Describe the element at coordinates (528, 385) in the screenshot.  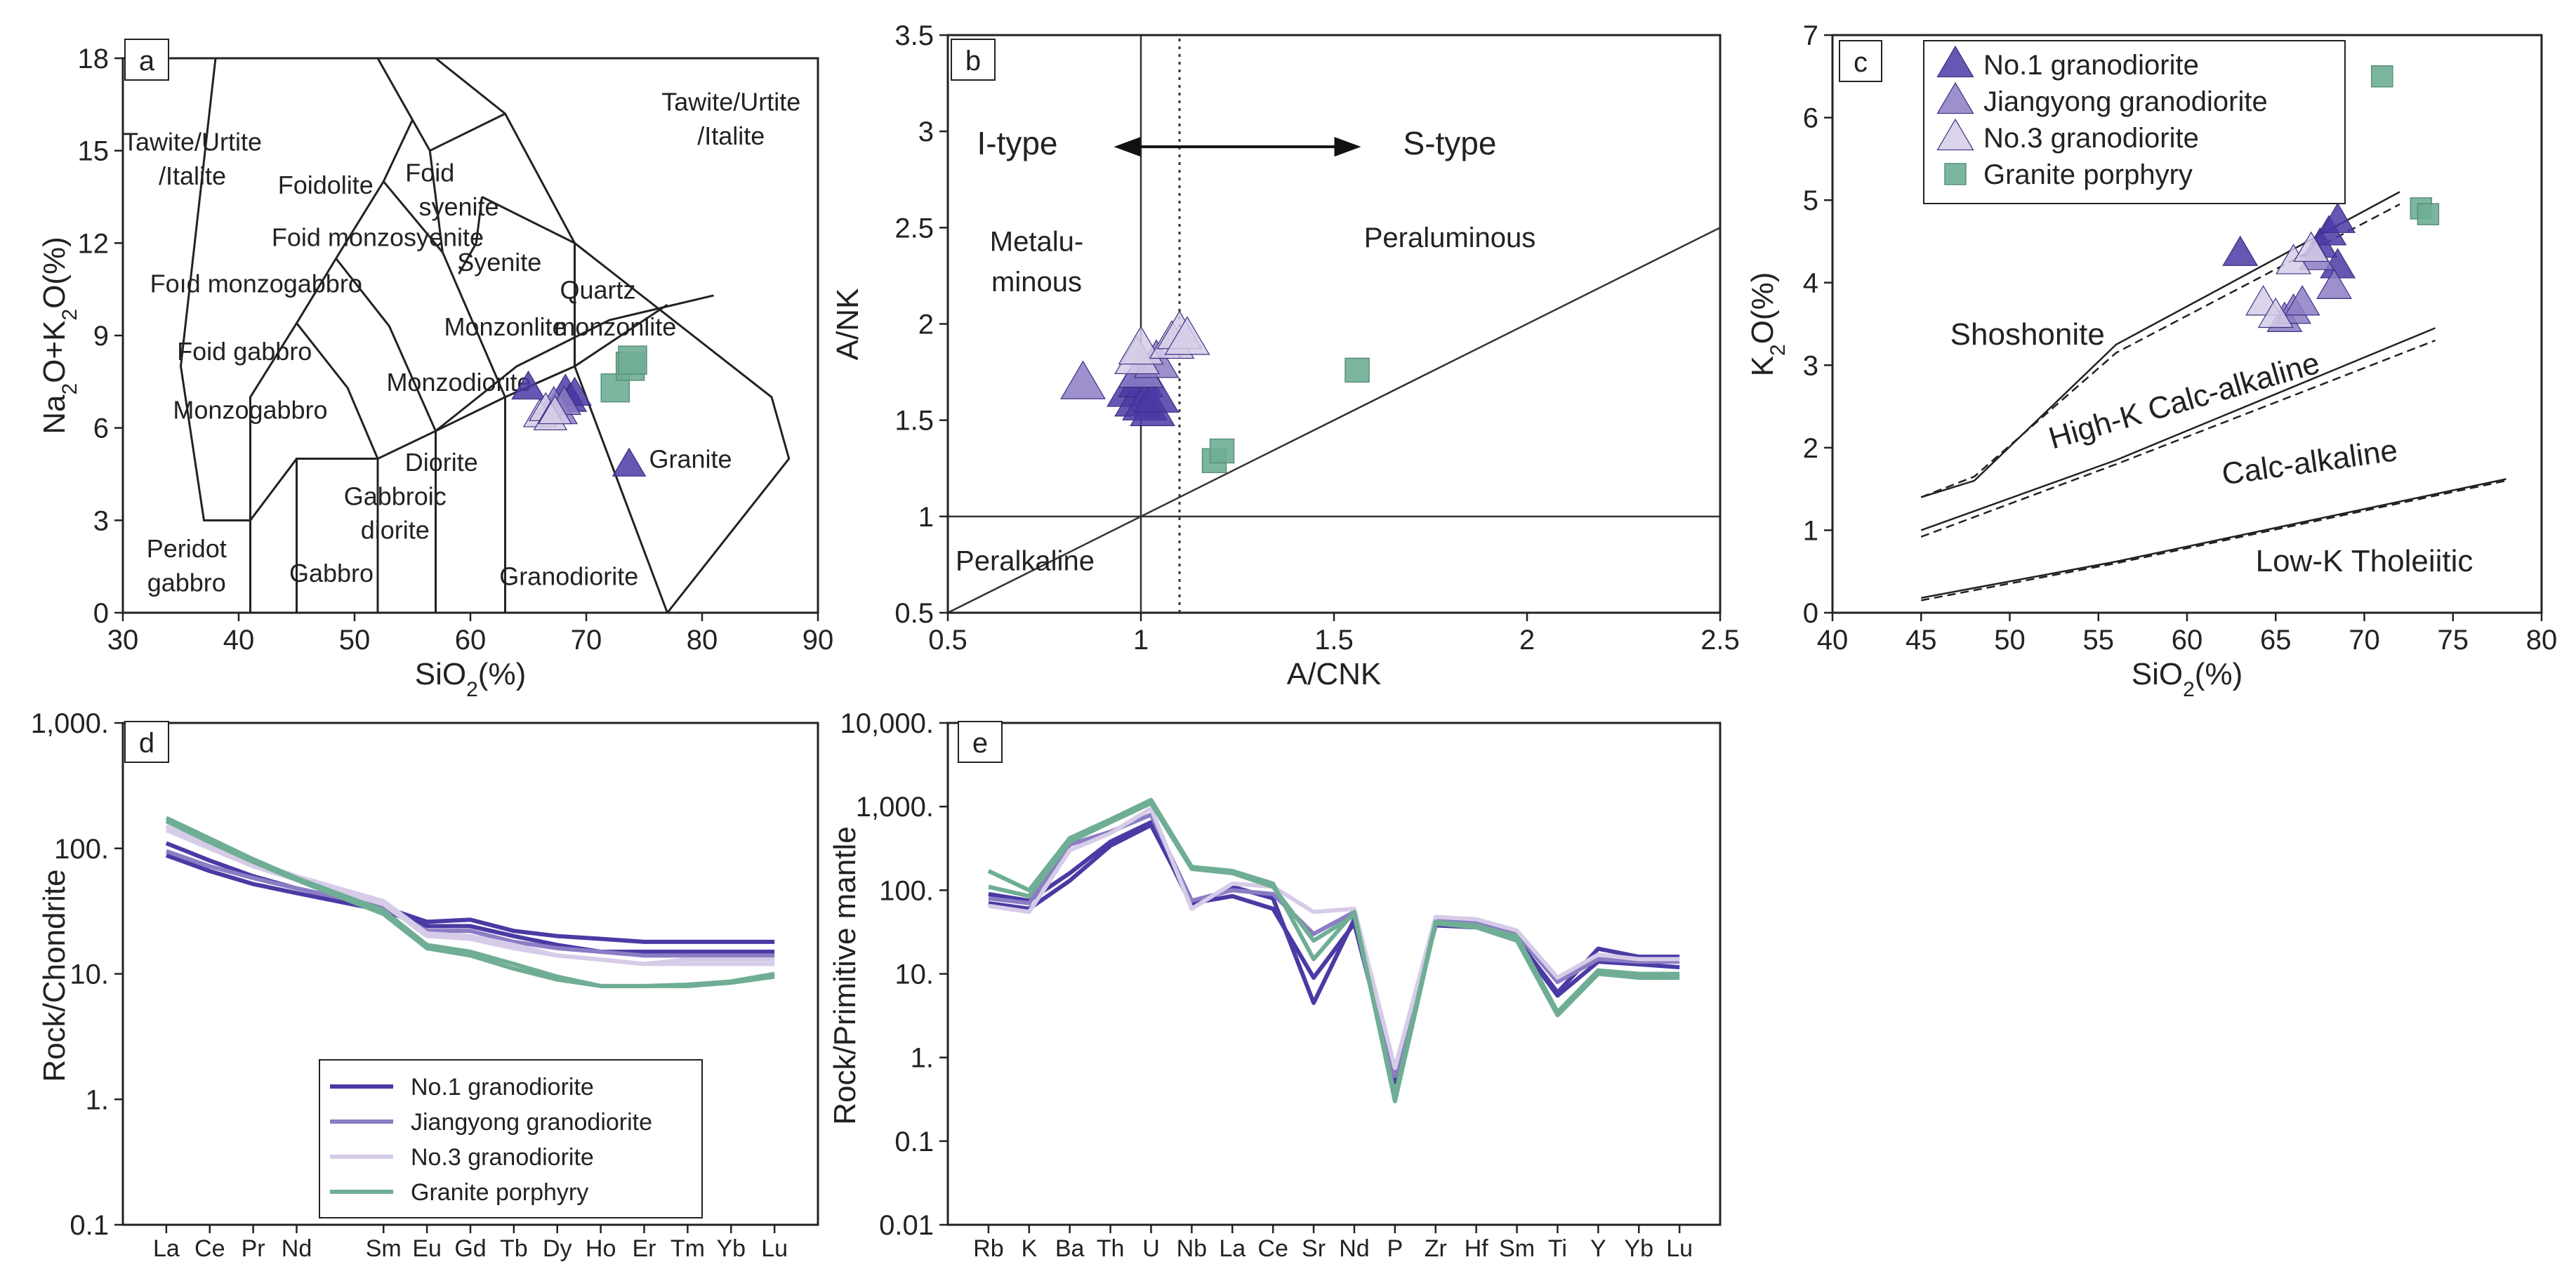
I see `panel-a-point-no1` at that location.